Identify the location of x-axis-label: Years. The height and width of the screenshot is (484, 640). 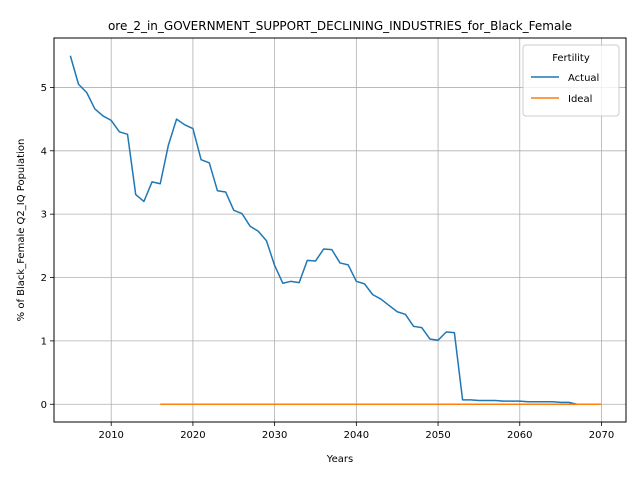
(339, 459).